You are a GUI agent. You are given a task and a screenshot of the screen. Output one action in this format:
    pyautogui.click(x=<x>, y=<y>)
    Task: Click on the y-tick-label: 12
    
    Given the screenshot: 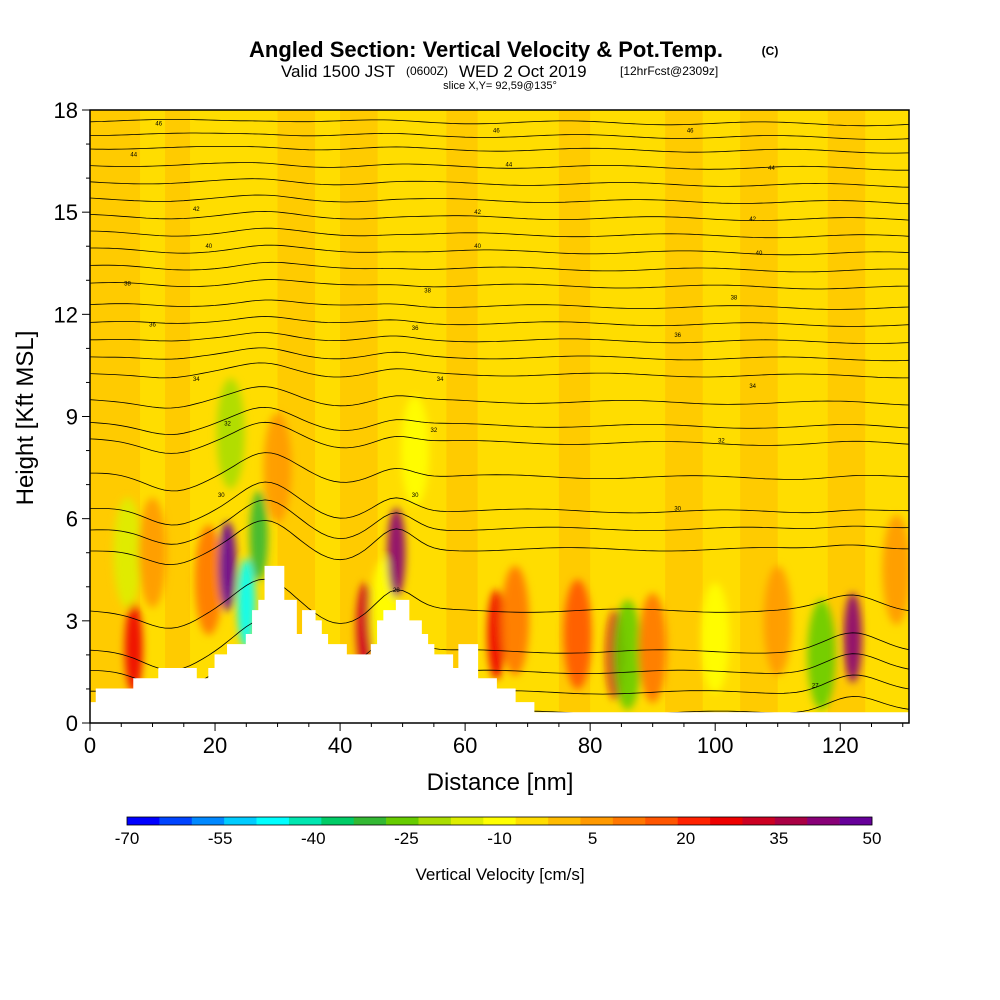 What is the action you would take?
    pyautogui.click(x=66, y=314)
    